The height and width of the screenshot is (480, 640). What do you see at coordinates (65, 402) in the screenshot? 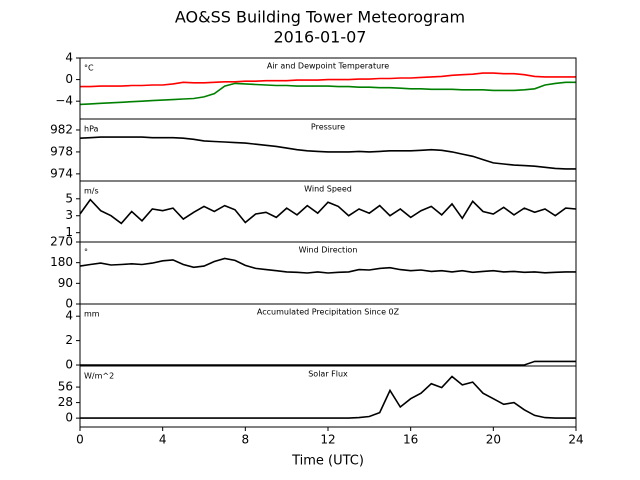
I see `y-tick-label: 28` at bounding box center [65, 402].